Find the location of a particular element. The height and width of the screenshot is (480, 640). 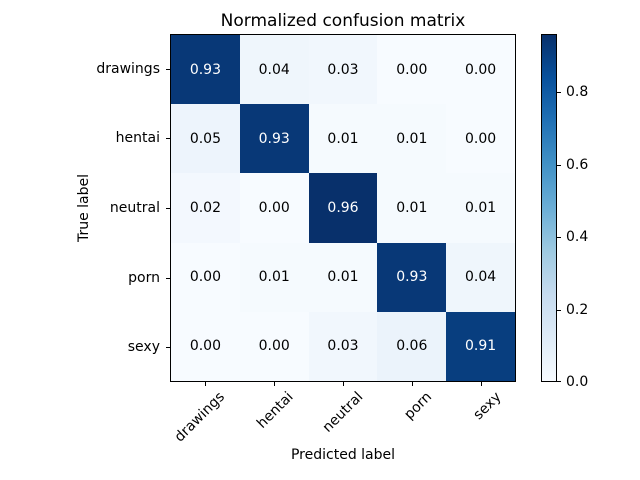

heatmap-cell: 0.02 is located at coordinates (205, 208).